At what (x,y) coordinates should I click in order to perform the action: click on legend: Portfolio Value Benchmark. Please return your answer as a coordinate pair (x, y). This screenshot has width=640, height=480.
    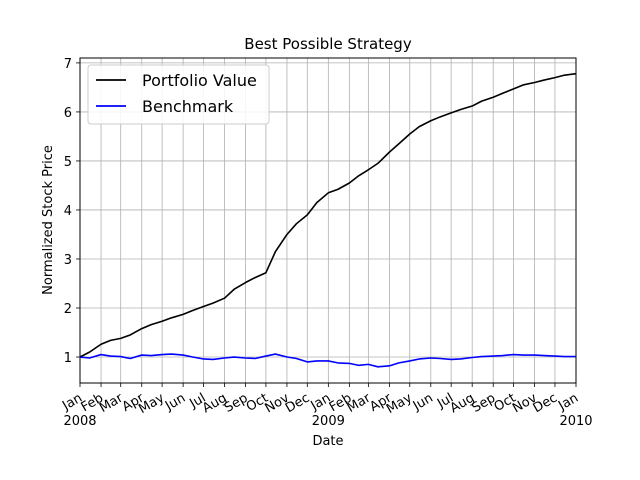
    Looking at the image, I should click on (178, 94).